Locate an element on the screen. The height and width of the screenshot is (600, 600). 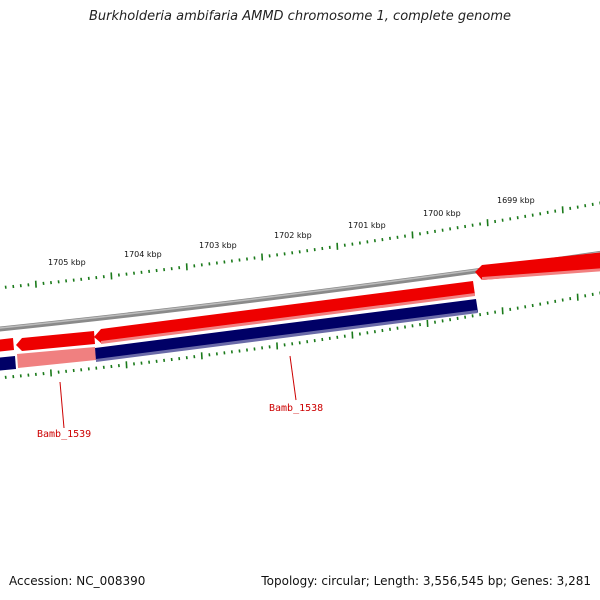
scale-label: 1702 kbp is located at coordinates (293, 235).